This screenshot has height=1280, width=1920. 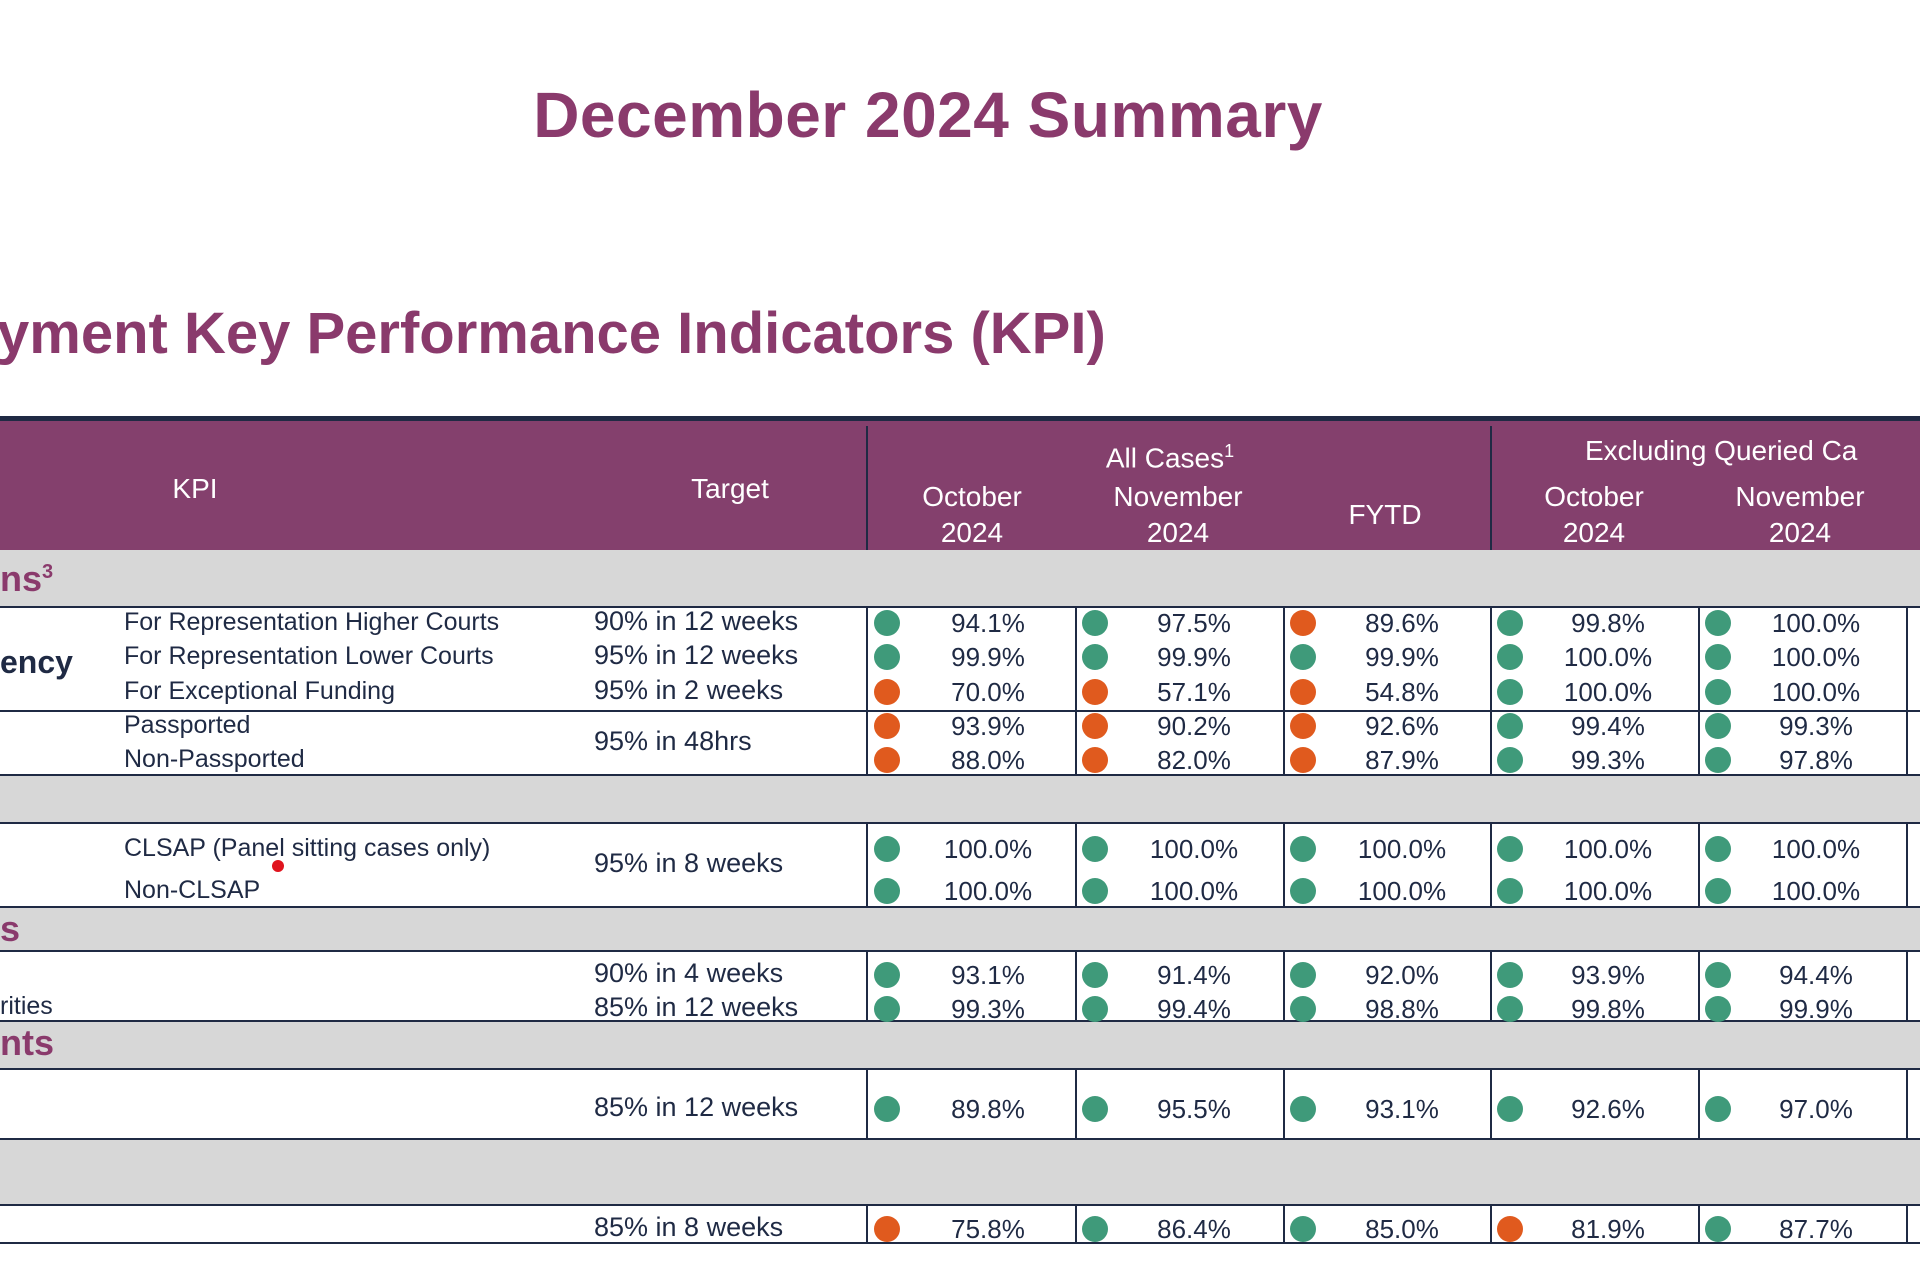 What do you see at coordinates (1594, 515) in the screenshot?
I see `header-excl-oct: October 2024` at bounding box center [1594, 515].